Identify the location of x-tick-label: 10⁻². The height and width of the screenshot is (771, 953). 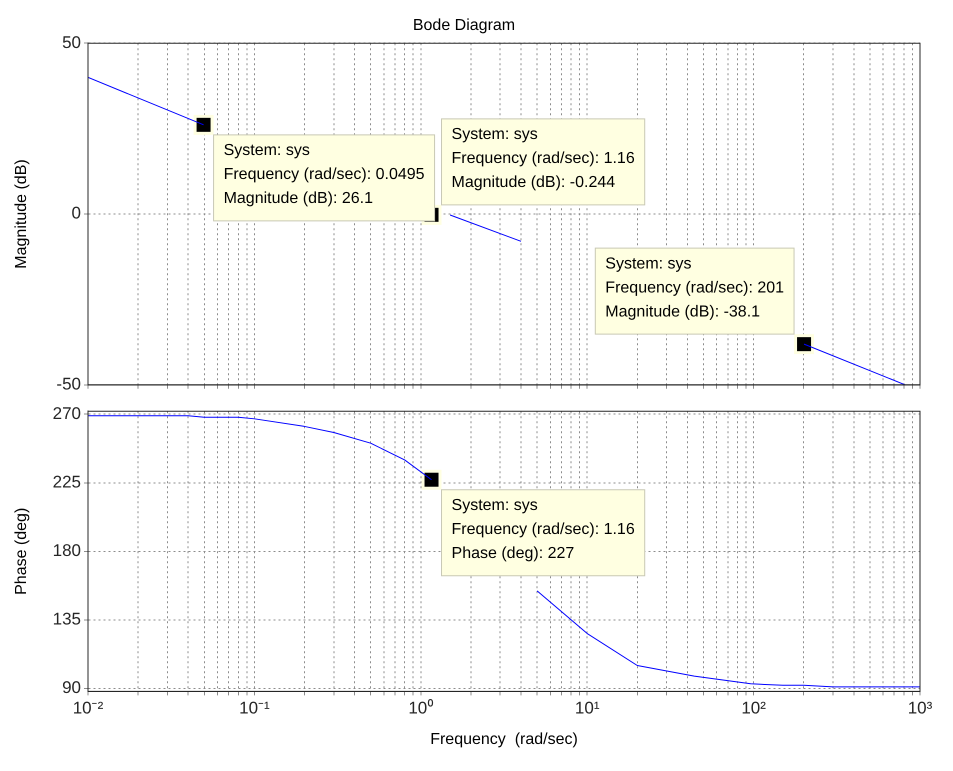
(88, 708).